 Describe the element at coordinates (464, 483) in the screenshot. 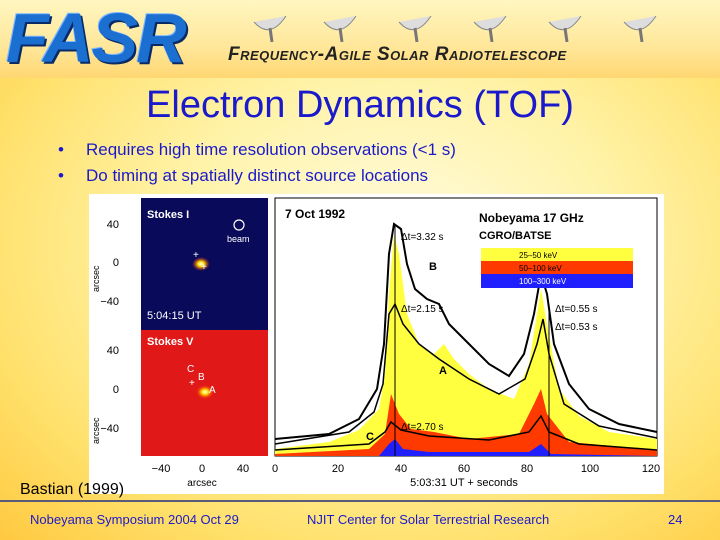

I see `xaxis-label: 5:03:31 UT + seconds` at that location.